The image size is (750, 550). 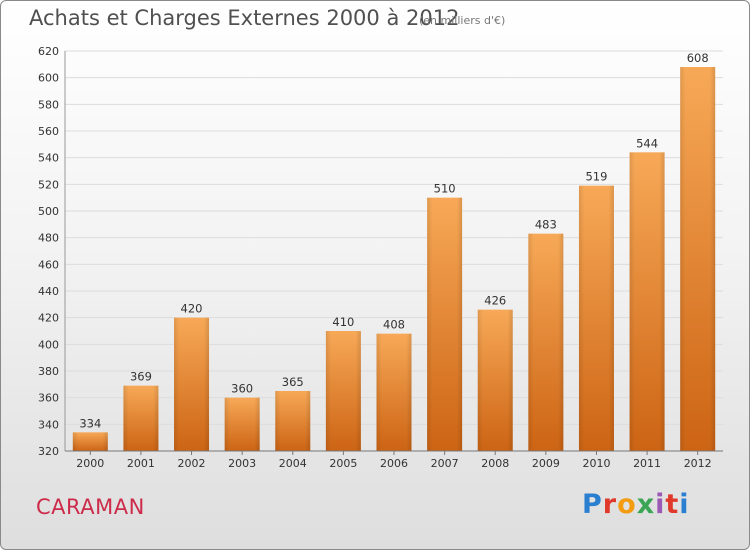 What do you see at coordinates (647, 302) in the screenshot?
I see `bar-shade-2011` at bounding box center [647, 302].